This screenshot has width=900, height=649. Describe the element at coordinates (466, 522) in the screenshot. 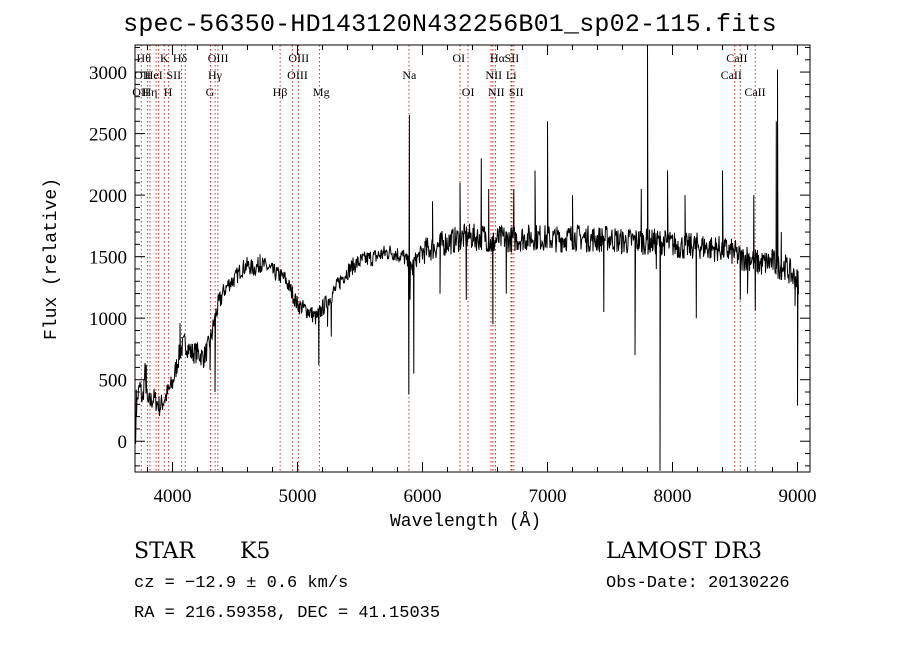

I see `x-axis-label: Wavelength (Å)` at that location.